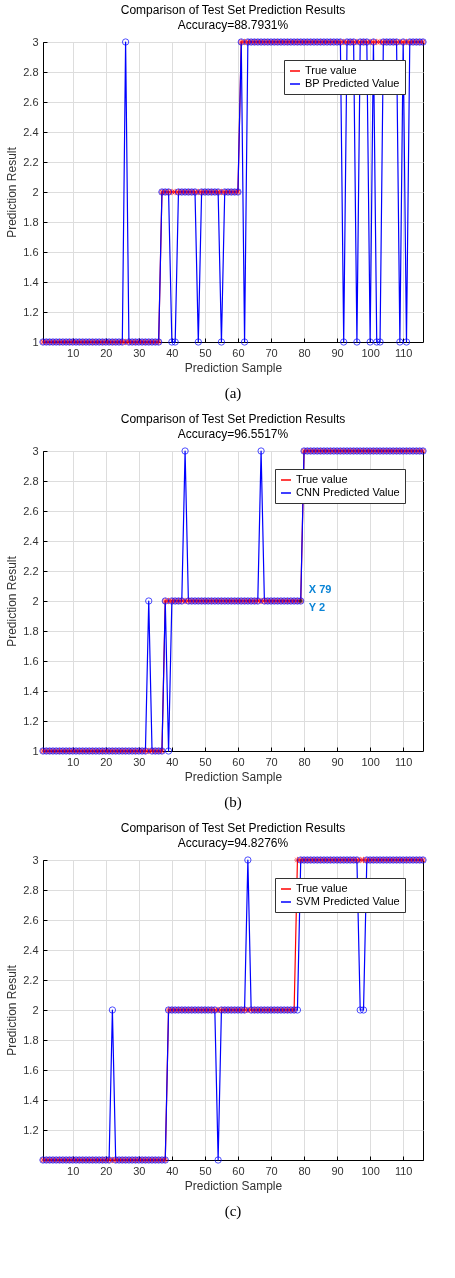  I want to click on chart-subtitle: Accuracy=88.7931%, so click(233, 25).